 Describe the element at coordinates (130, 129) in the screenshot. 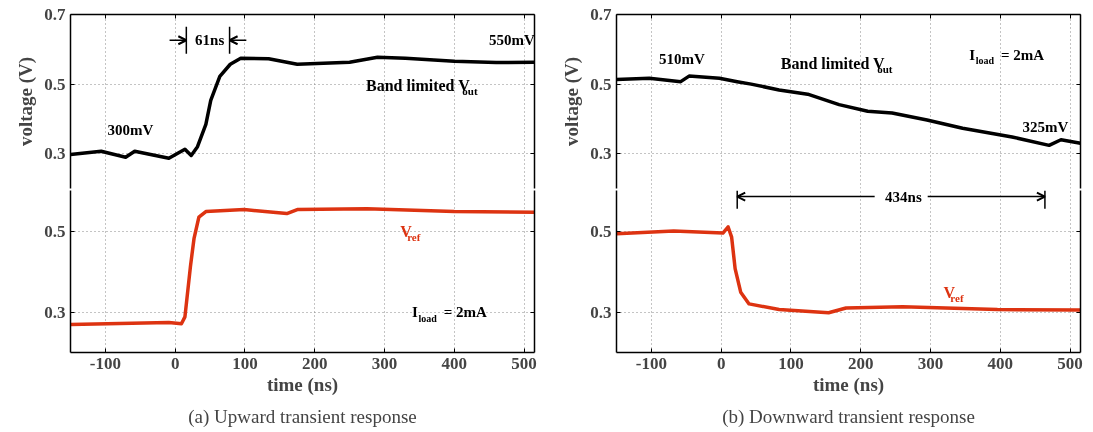

I see `annotation: 300mV` at that location.